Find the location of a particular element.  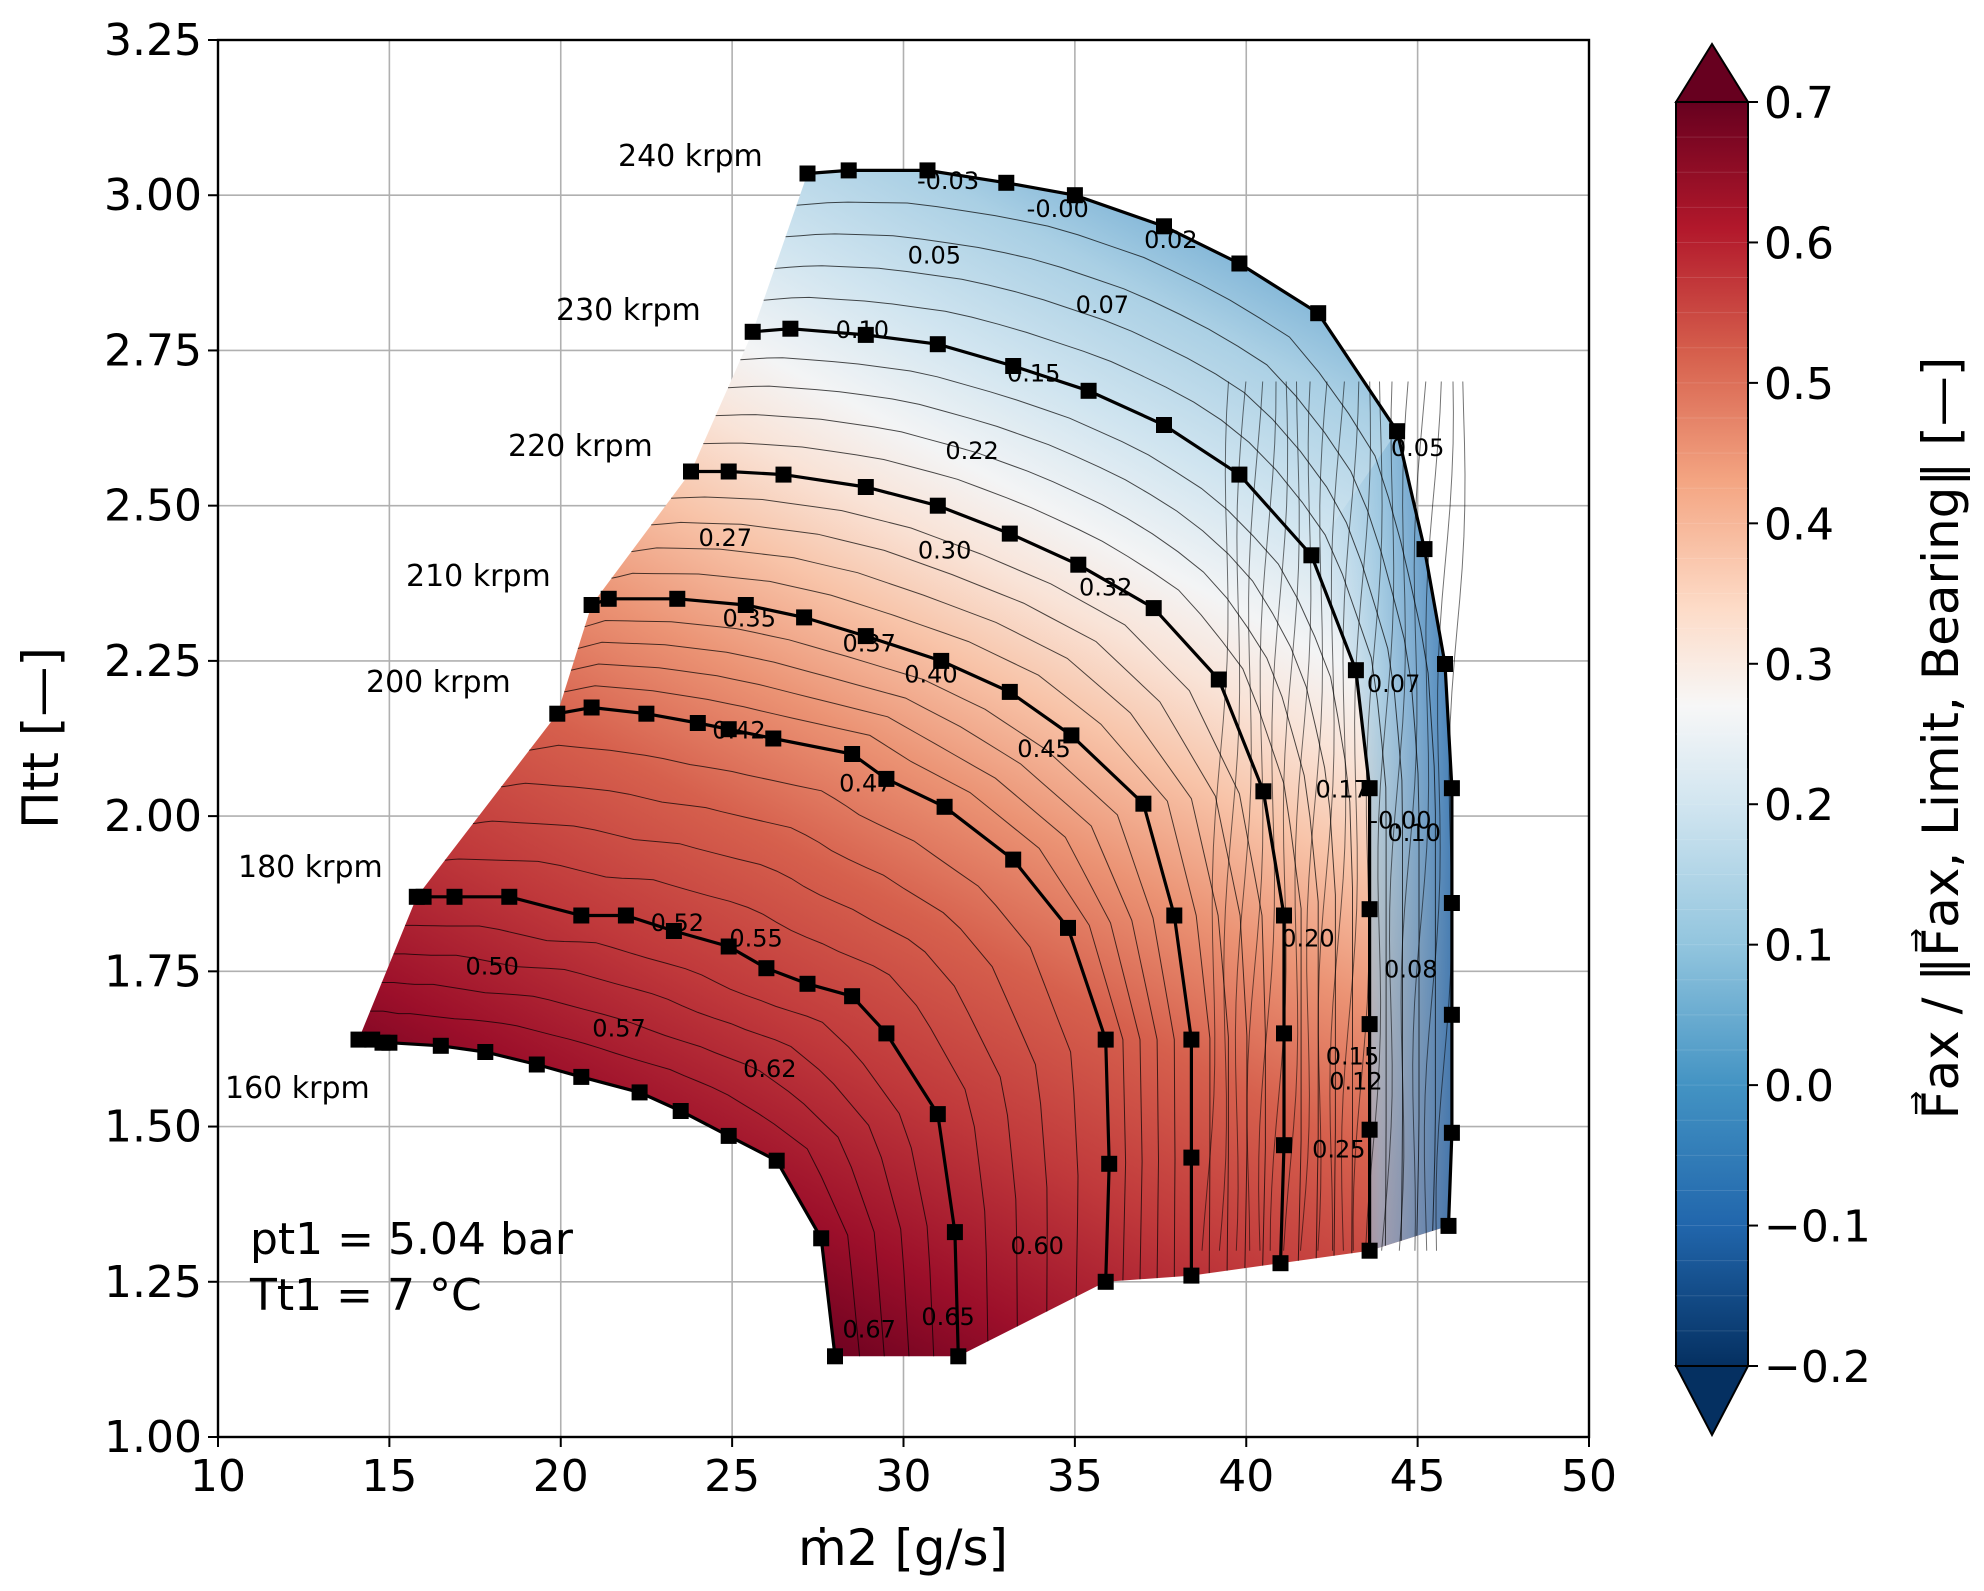

colorbar-min-extension is located at coordinates (1712, 1401).